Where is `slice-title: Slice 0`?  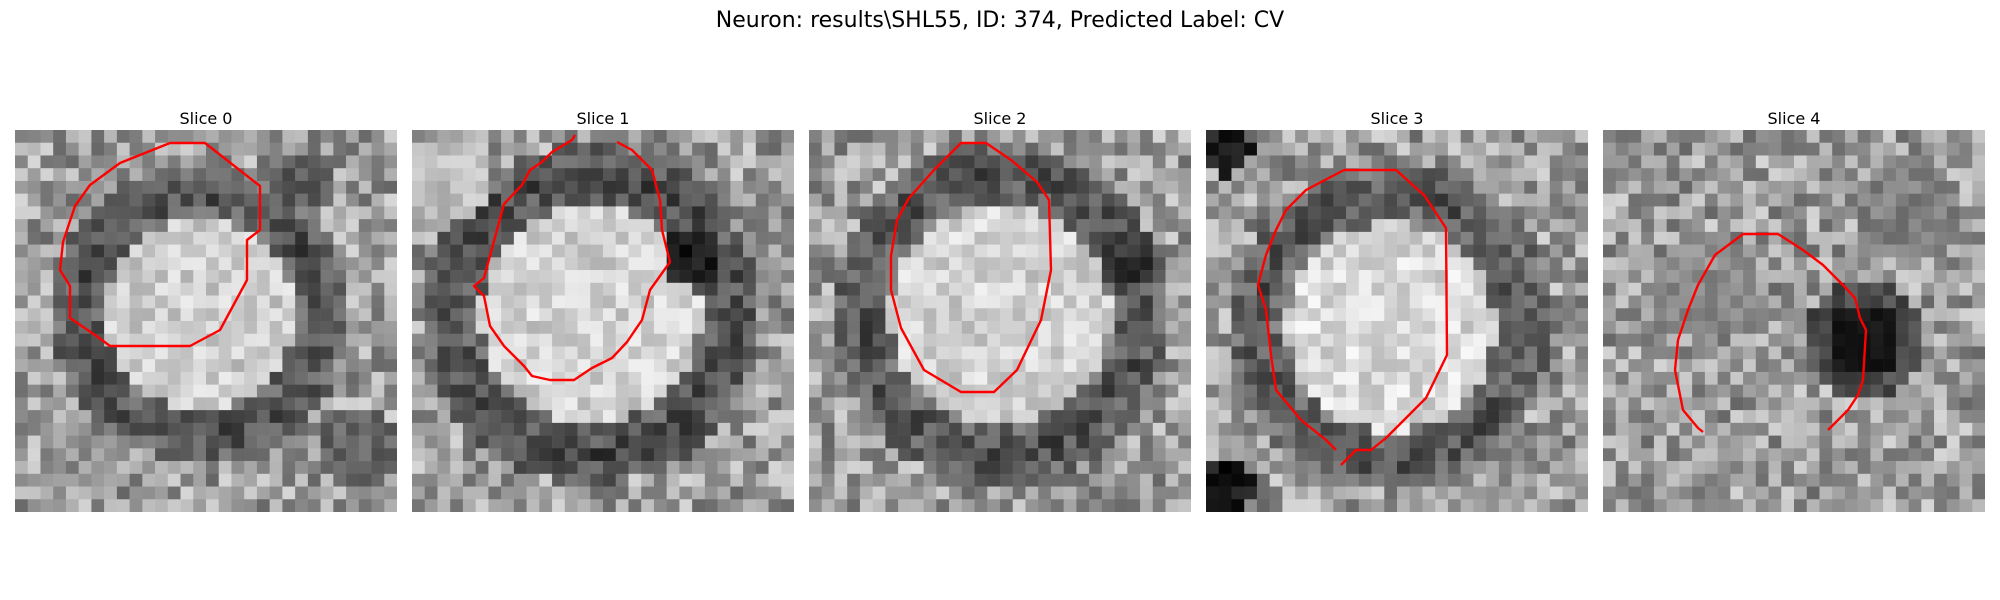
slice-title: Slice 0 is located at coordinates (206, 118).